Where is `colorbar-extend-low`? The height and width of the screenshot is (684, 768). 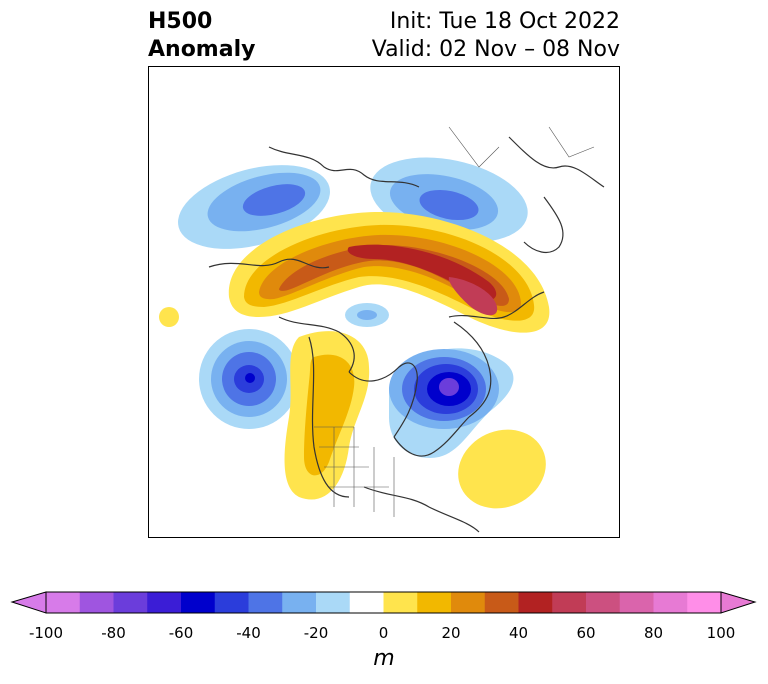
colorbar-extend-low is located at coordinates (28, 602).